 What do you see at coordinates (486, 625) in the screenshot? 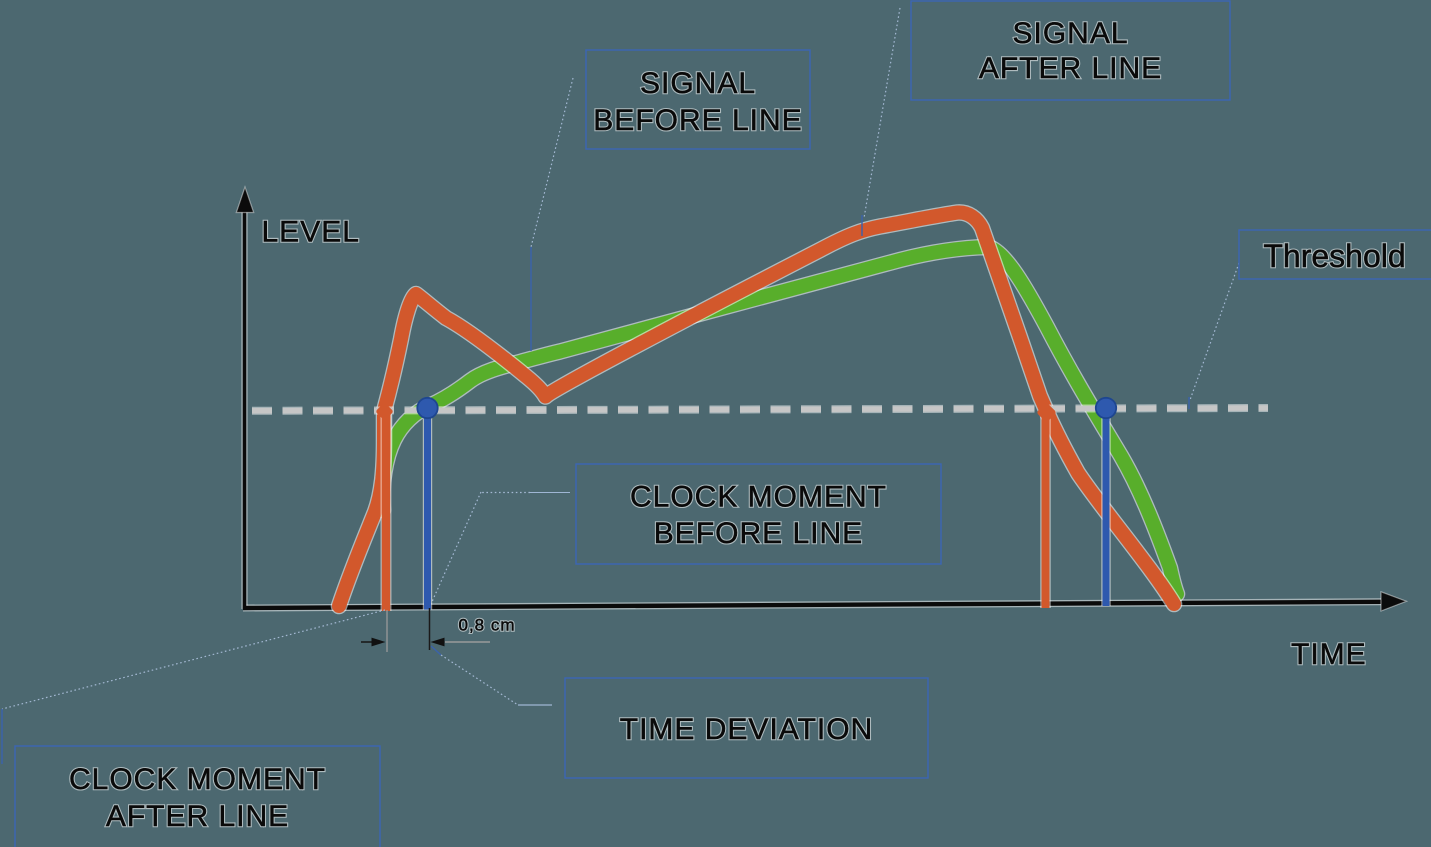
I see `svg-text: 0,8 cm` at bounding box center [486, 625].